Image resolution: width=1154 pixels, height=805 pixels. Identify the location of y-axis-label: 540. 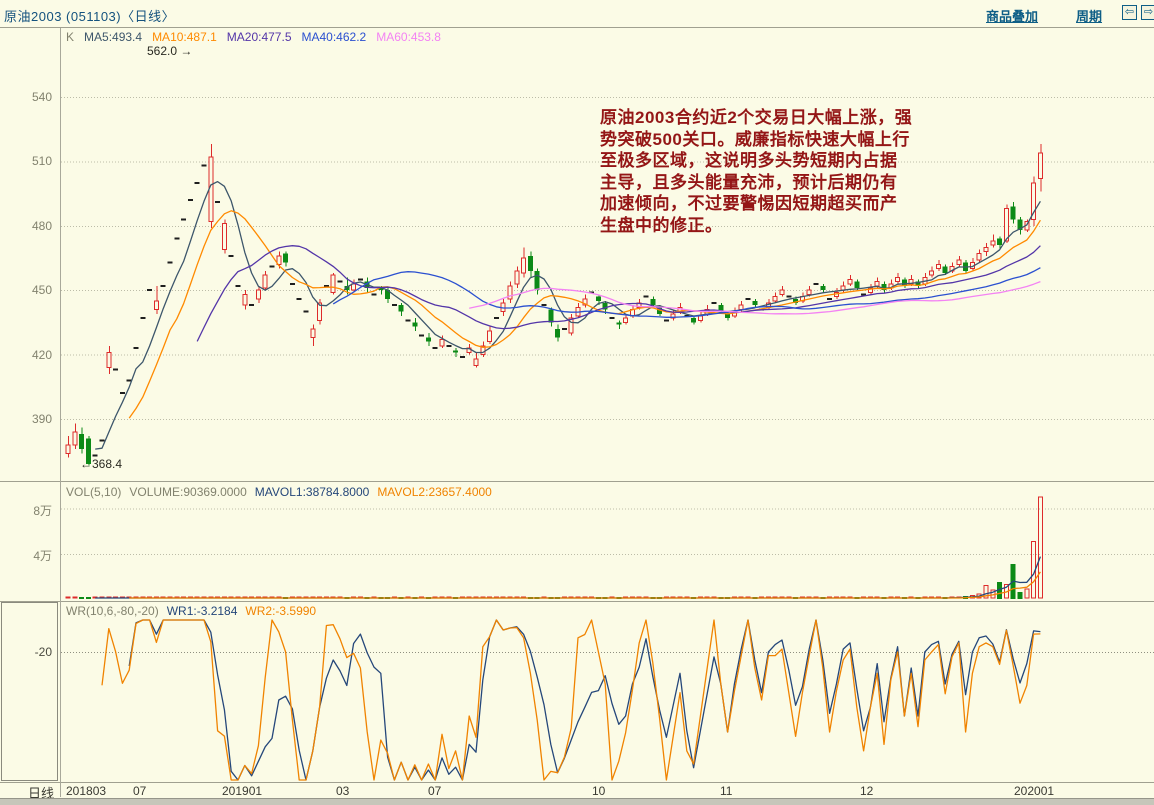
(41, 97).